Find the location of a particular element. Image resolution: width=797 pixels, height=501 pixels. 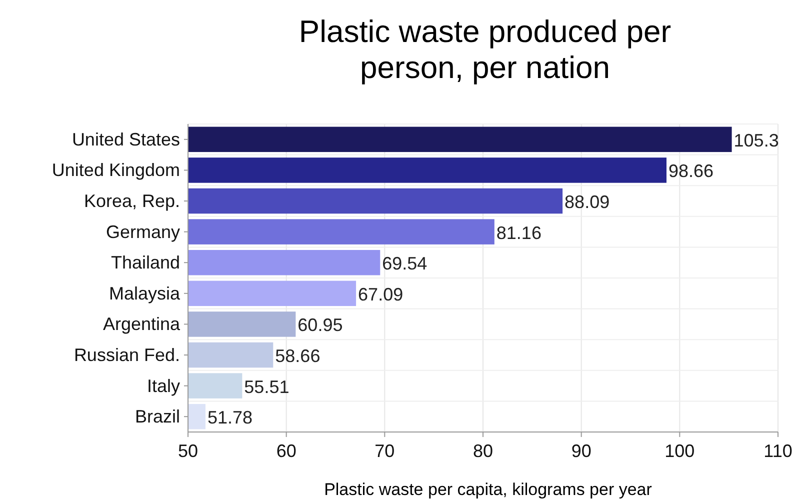

y-tick-label: Russian Fed. is located at coordinates (127, 355).